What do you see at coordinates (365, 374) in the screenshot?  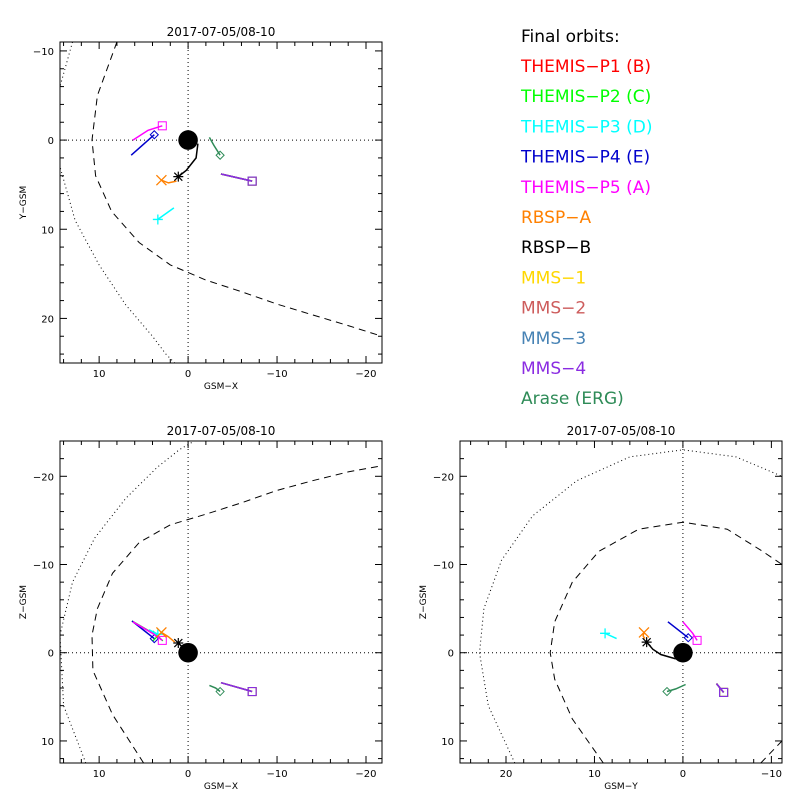 I see `x-tick-label: −20` at bounding box center [365, 374].